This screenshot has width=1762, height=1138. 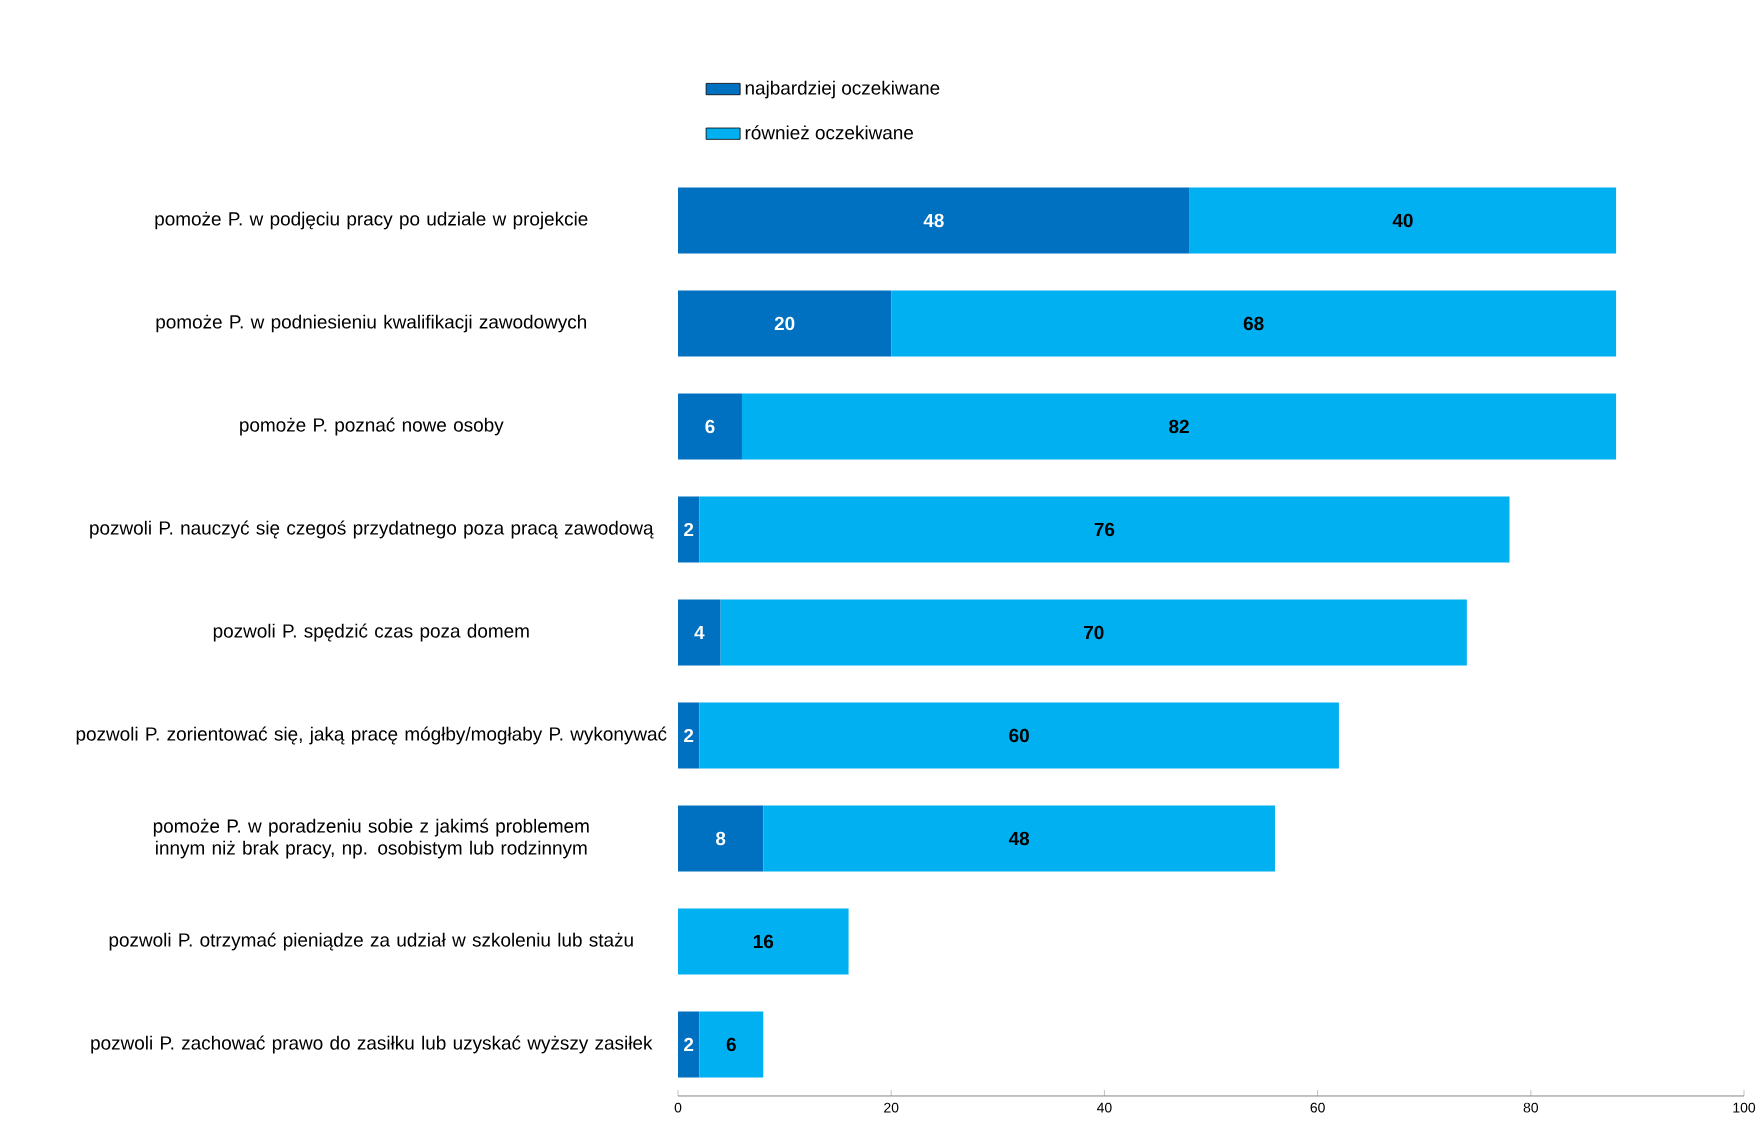 I want to click on data-label: 20, so click(x=784, y=323).